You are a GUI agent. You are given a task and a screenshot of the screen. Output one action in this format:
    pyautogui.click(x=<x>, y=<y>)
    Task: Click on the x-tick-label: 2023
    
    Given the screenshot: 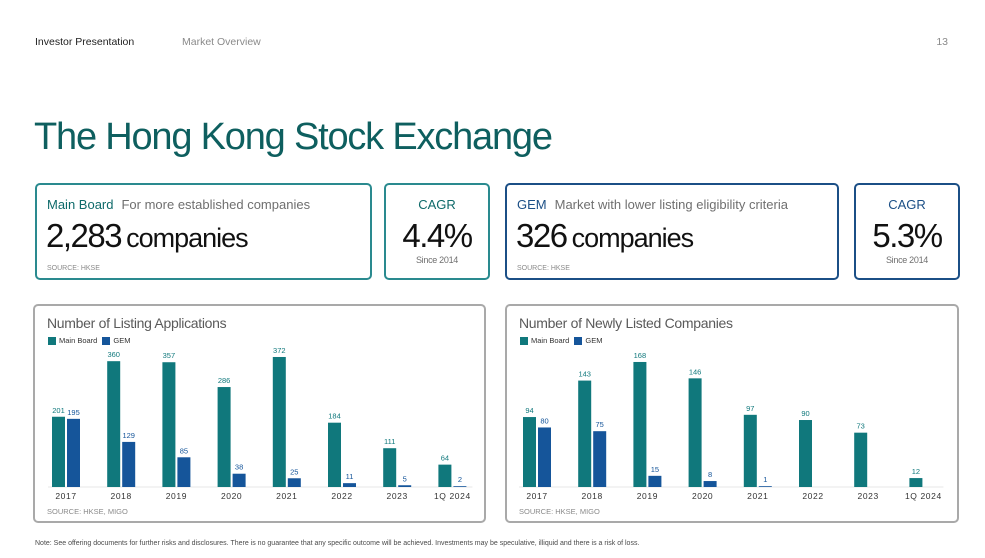 What is the action you would take?
    pyautogui.click(x=397, y=496)
    